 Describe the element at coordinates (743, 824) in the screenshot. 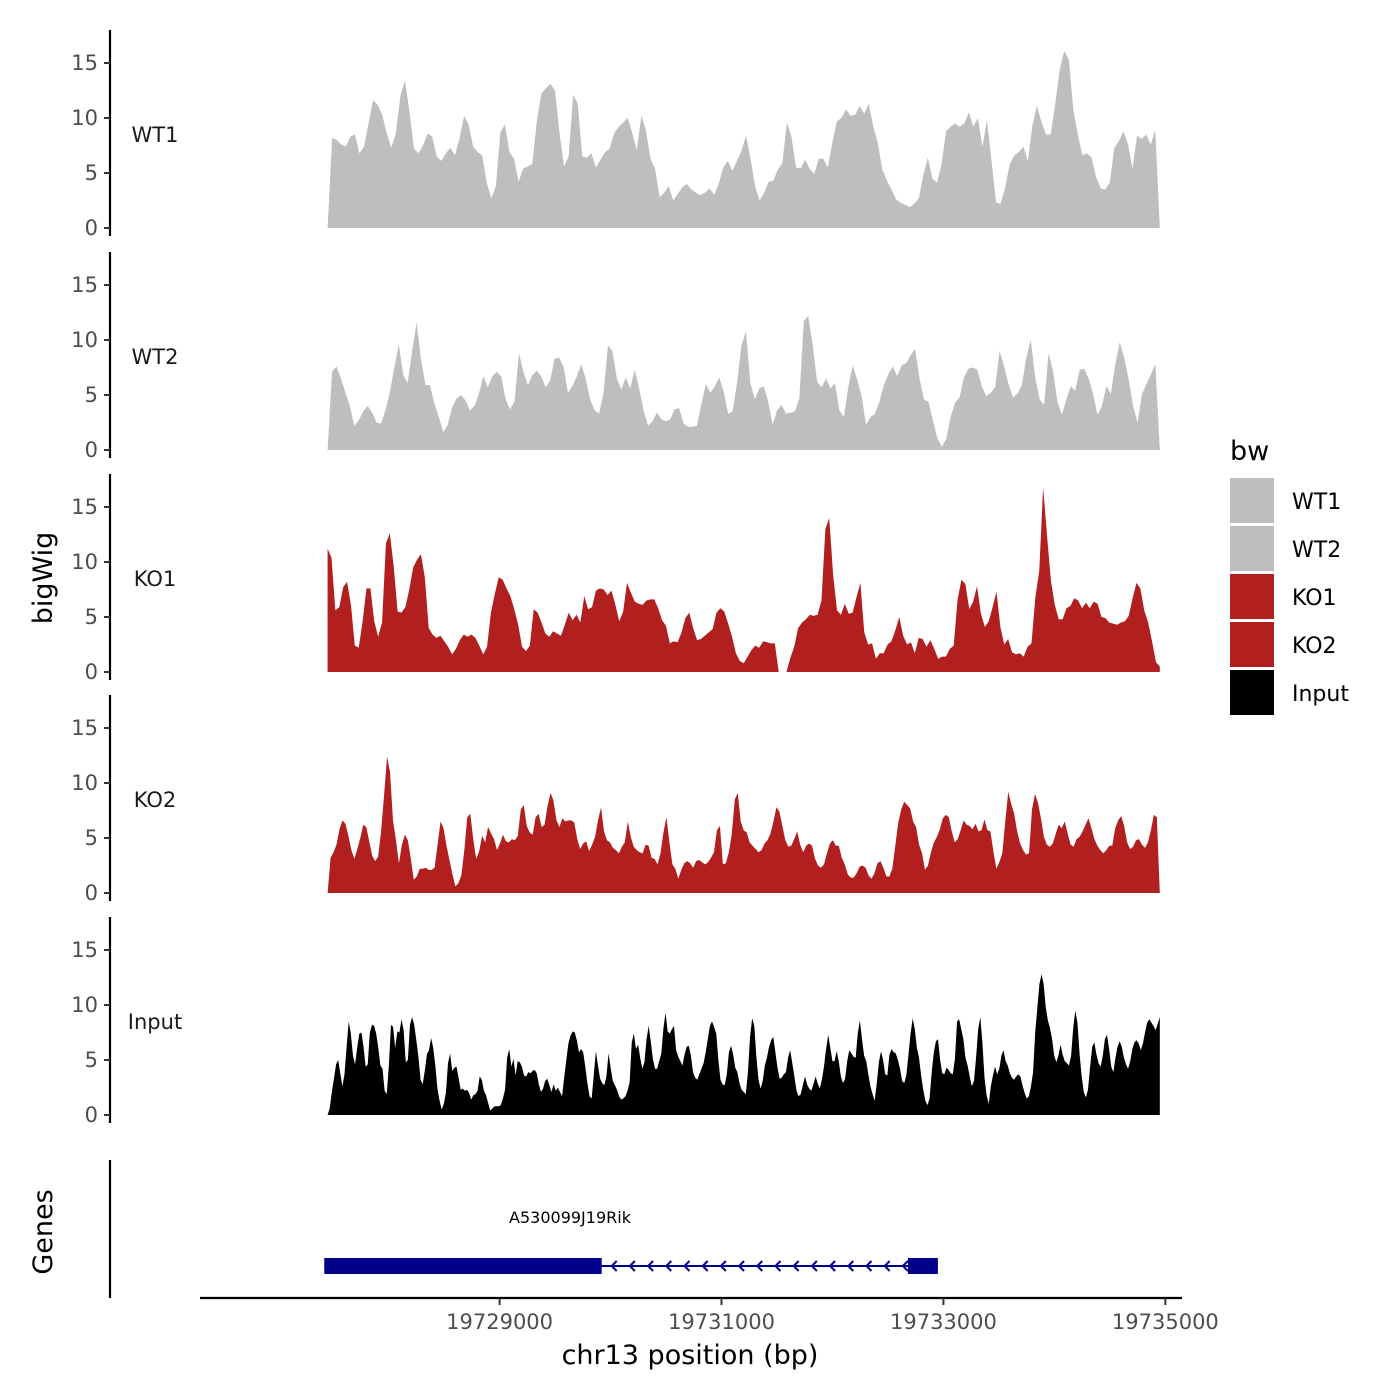

I see `area-ko2` at that location.